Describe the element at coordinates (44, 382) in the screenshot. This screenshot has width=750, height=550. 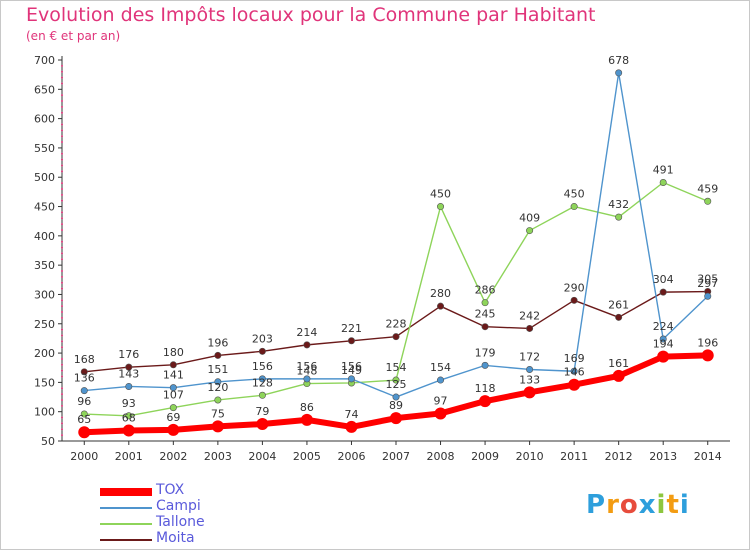
I see `y-tick-label: 150` at that location.